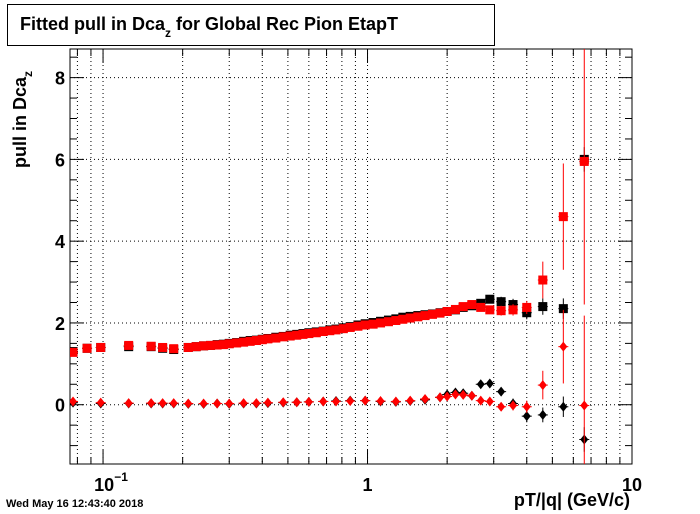 The height and width of the screenshot is (514, 700). Describe the element at coordinates (60, 160) in the screenshot. I see `y-tick-label: 6` at that location.